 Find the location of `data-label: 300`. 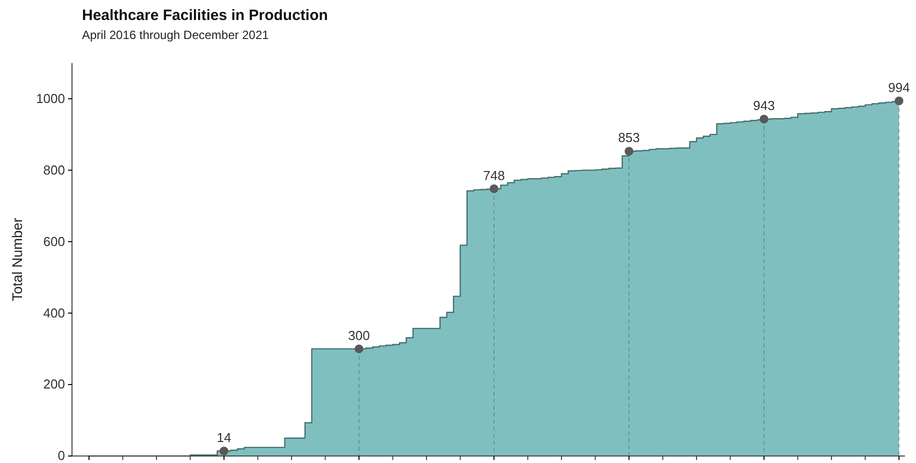

data-label: 300 is located at coordinates (359, 335).